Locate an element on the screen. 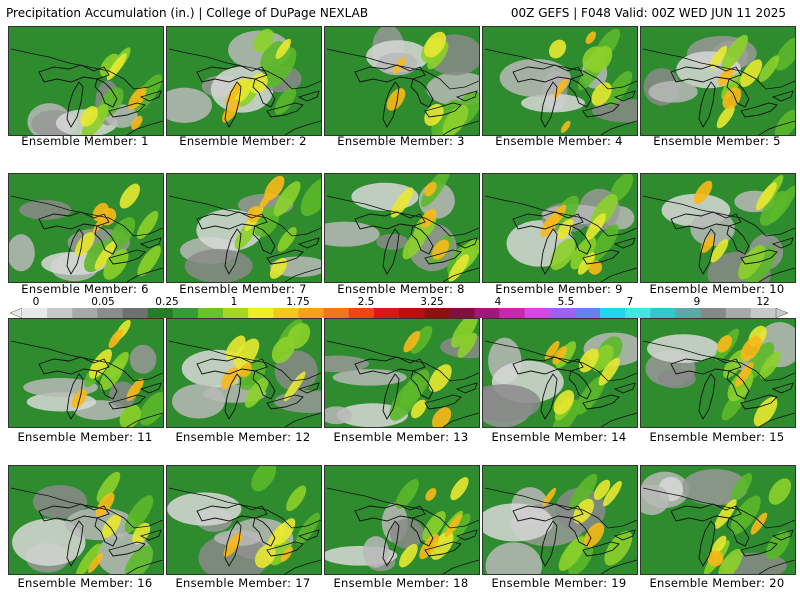 The image size is (800, 600). colorbar-tick-label: 9 is located at coordinates (697, 302).